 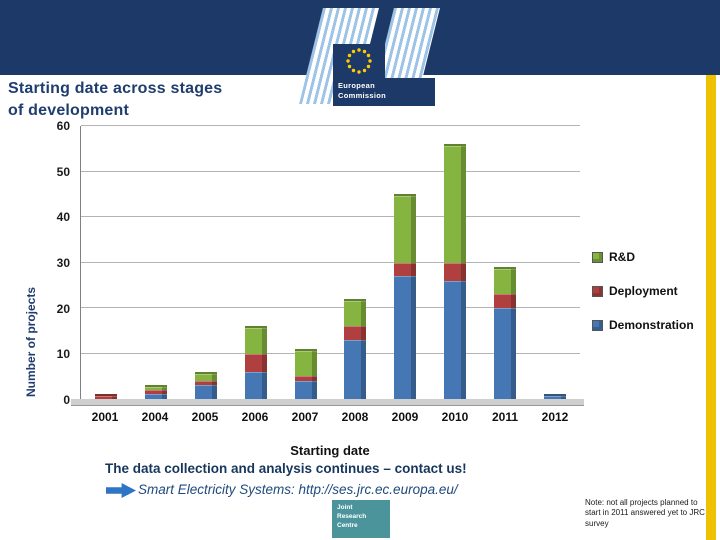 What do you see at coordinates (31, 342) in the screenshot?
I see `y-axis-title: Number of projects` at bounding box center [31, 342].